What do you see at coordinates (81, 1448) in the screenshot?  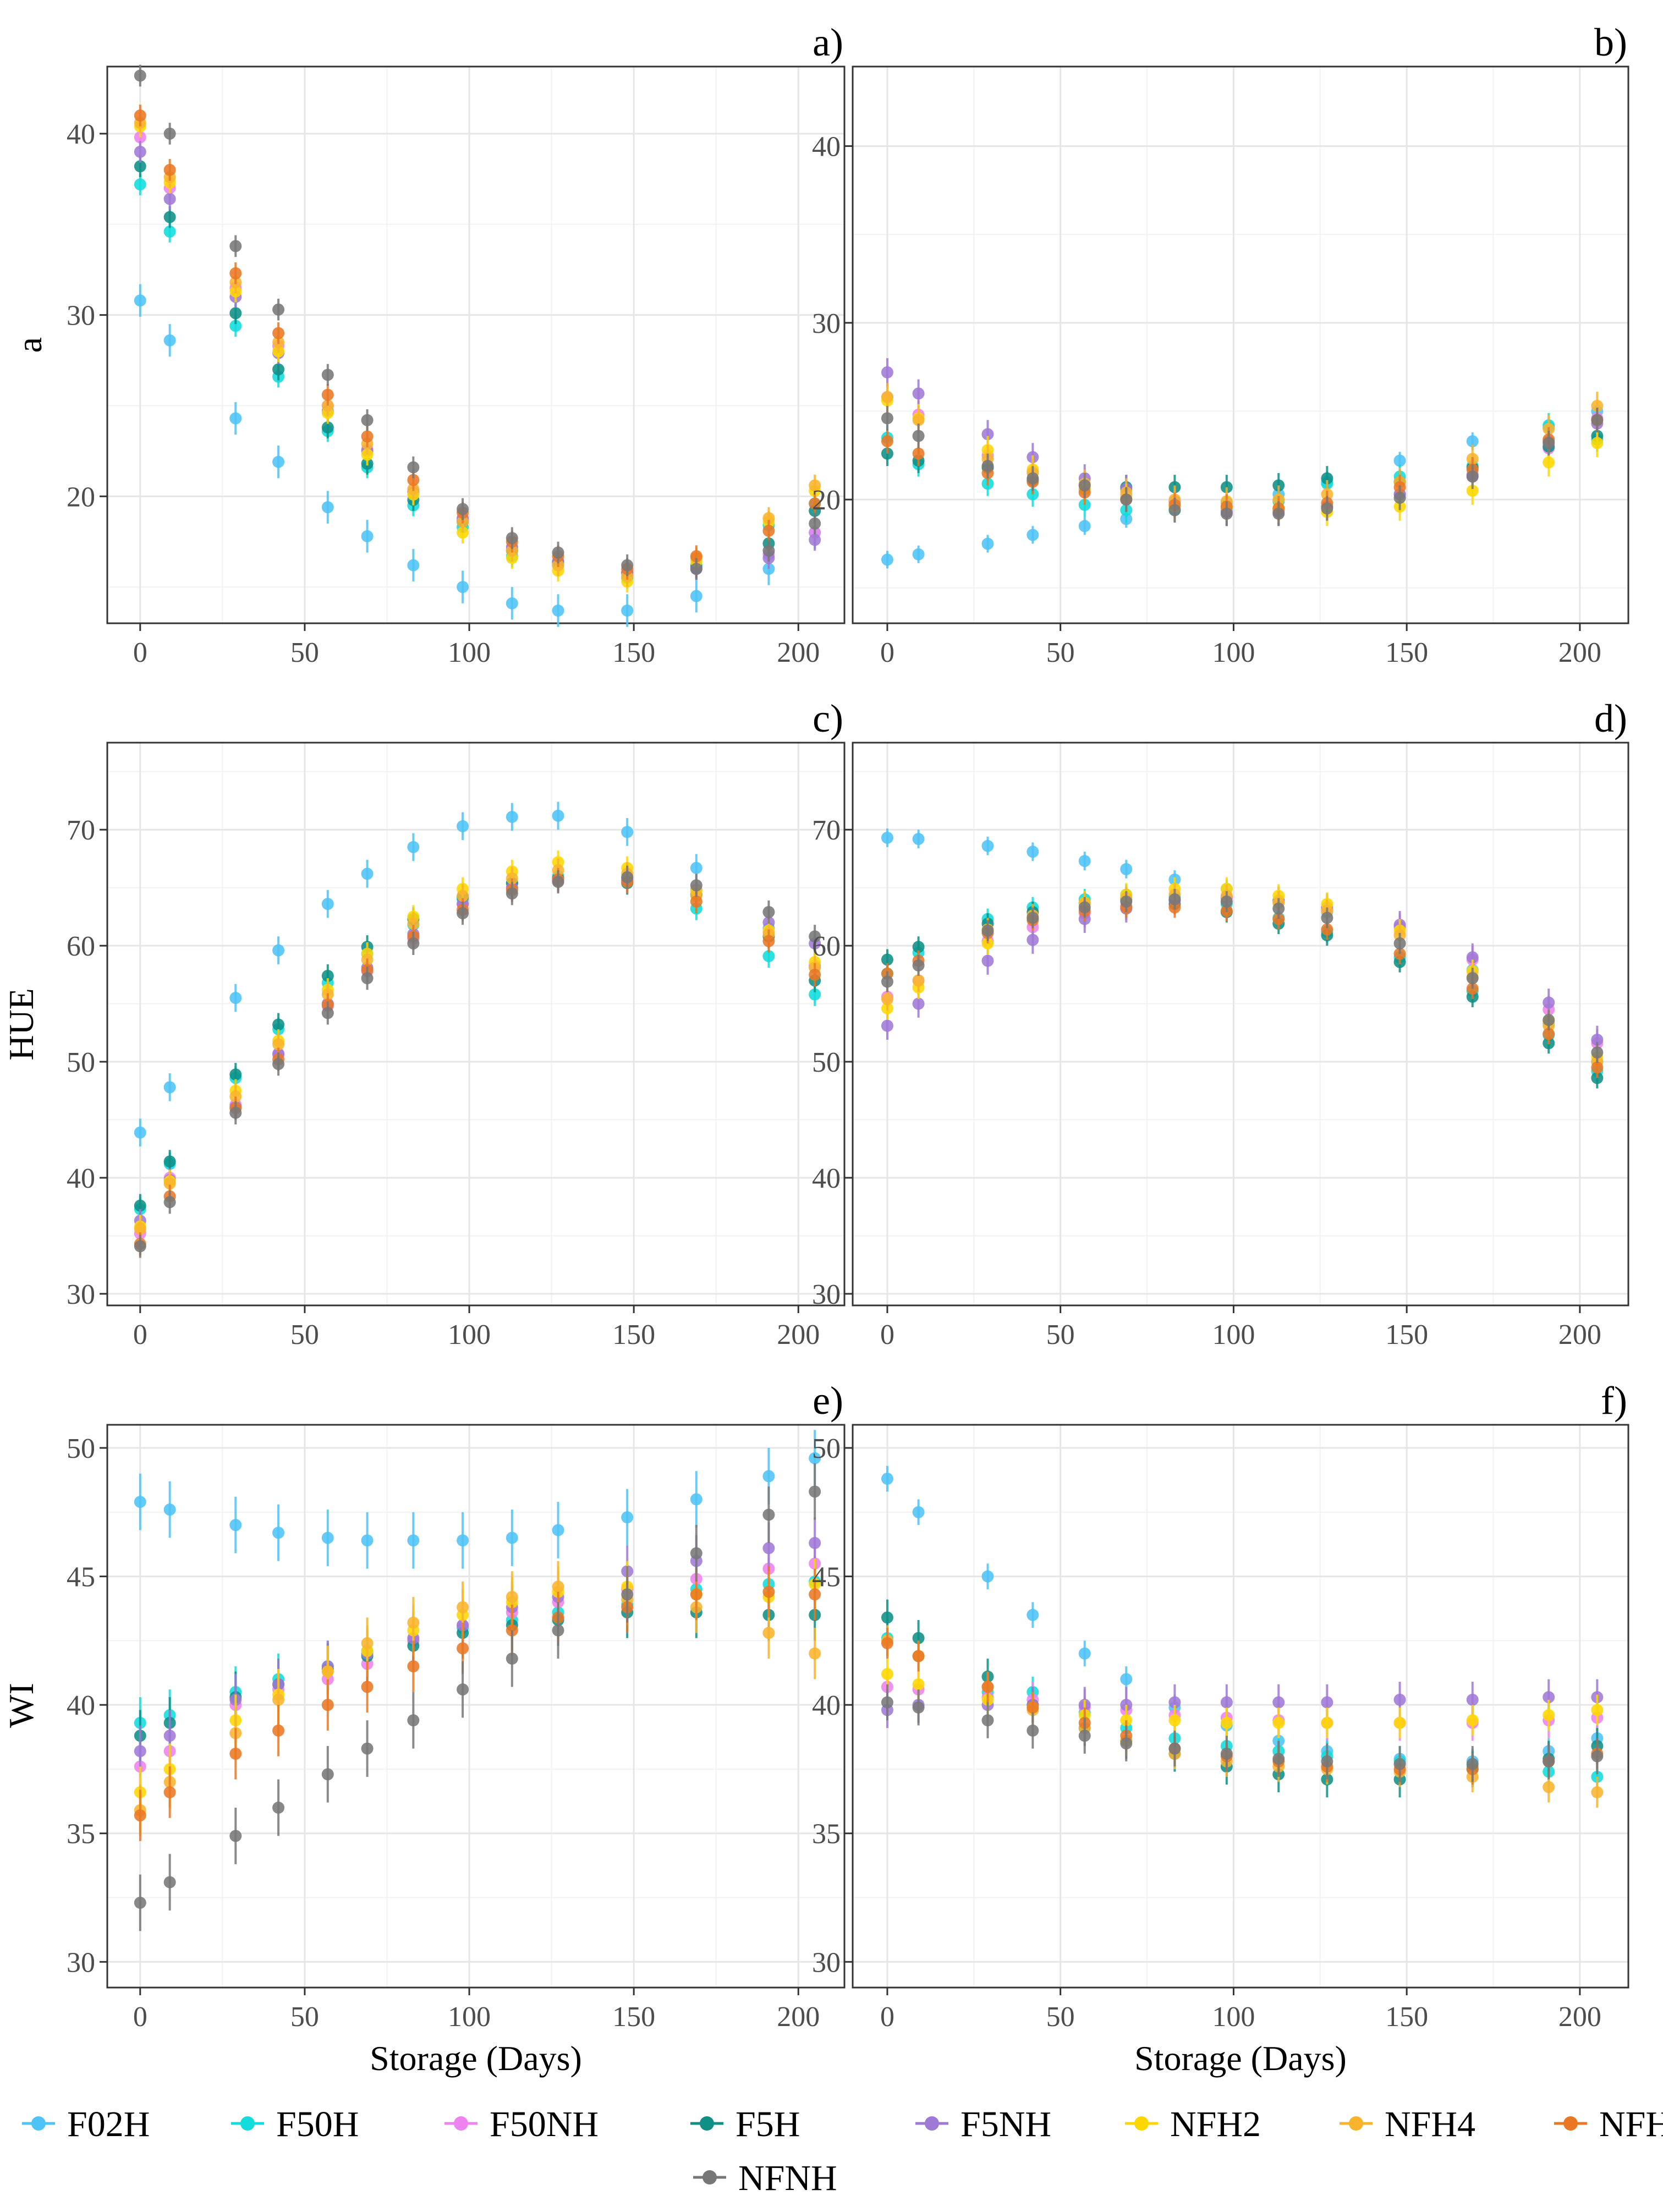 I see `y-tick-label: 50` at bounding box center [81, 1448].